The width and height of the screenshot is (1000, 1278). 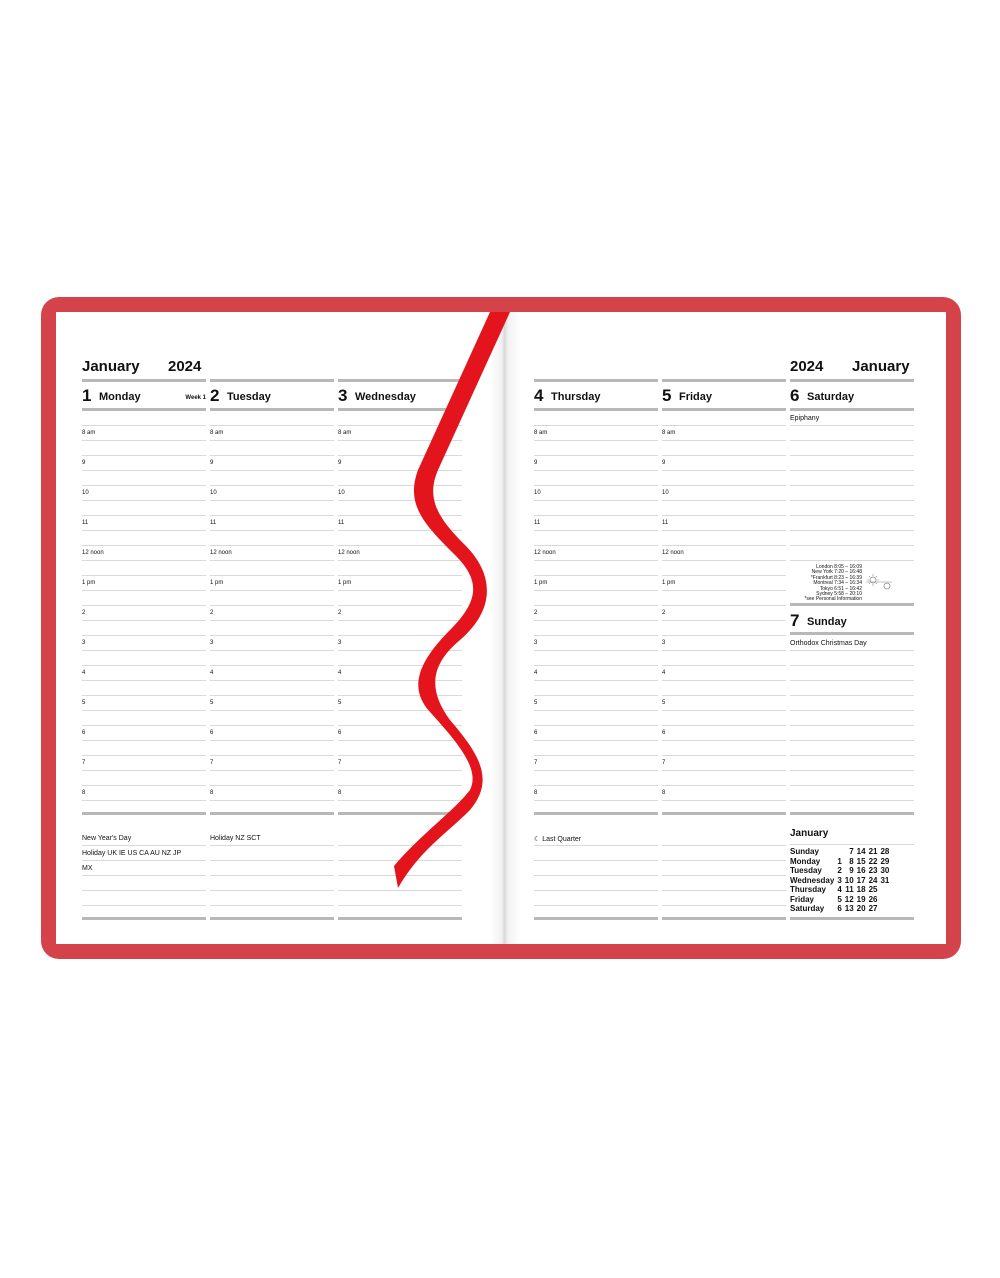 What do you see at coordinates (84, 613) in the screenshot?
I see `hour-label: 2` at bounding box center [84, 613].